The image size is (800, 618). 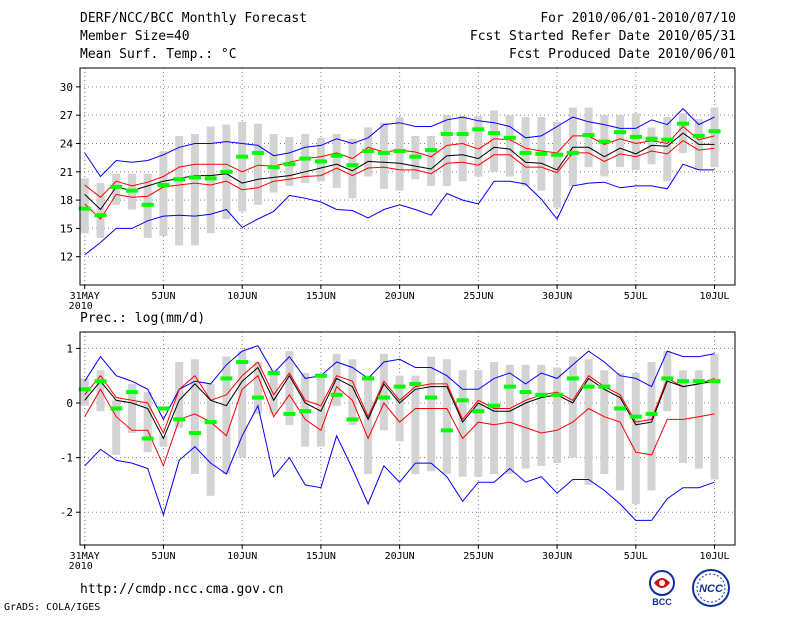 I want to click on panel2-x-tick-label: 30JUN, so click(x=557, y=556).